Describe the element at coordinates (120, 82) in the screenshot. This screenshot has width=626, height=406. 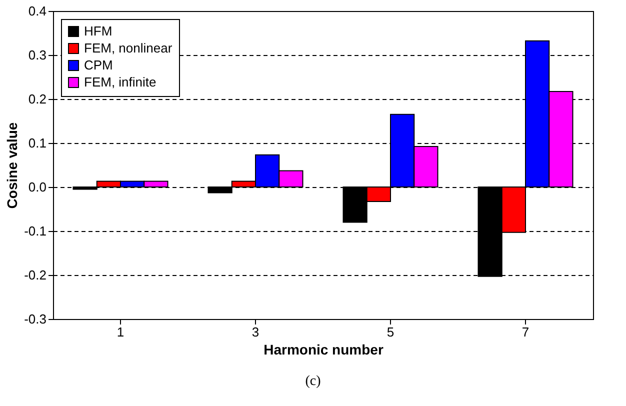
I see `legend-label: FEM, infinite` at that location.